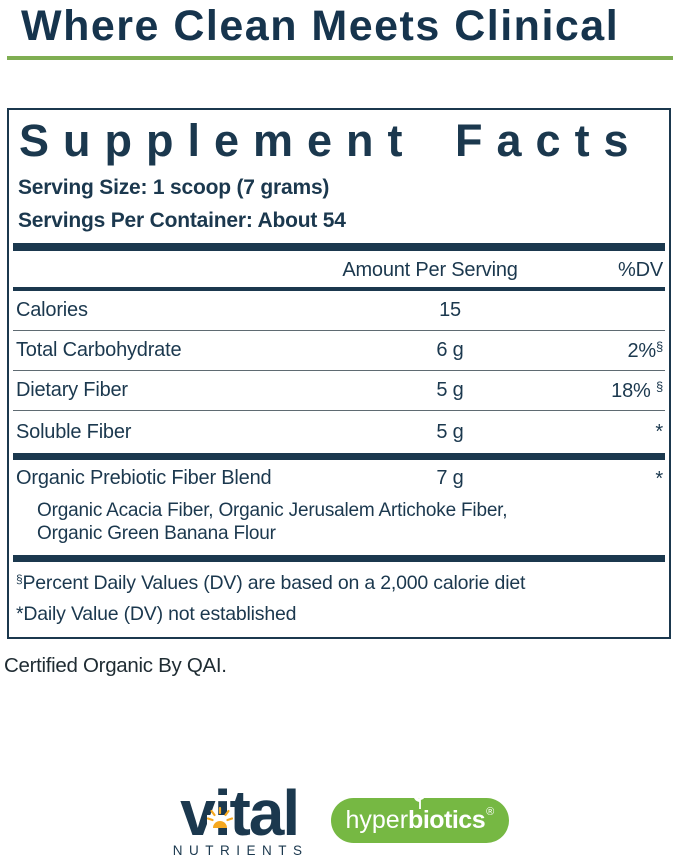 This screenshot has height=855, width=679. What do you see at coordinates (450, 350) in the screenshot?
I see `nutrient-amount: 6 g` at bounding box center [450, 350].